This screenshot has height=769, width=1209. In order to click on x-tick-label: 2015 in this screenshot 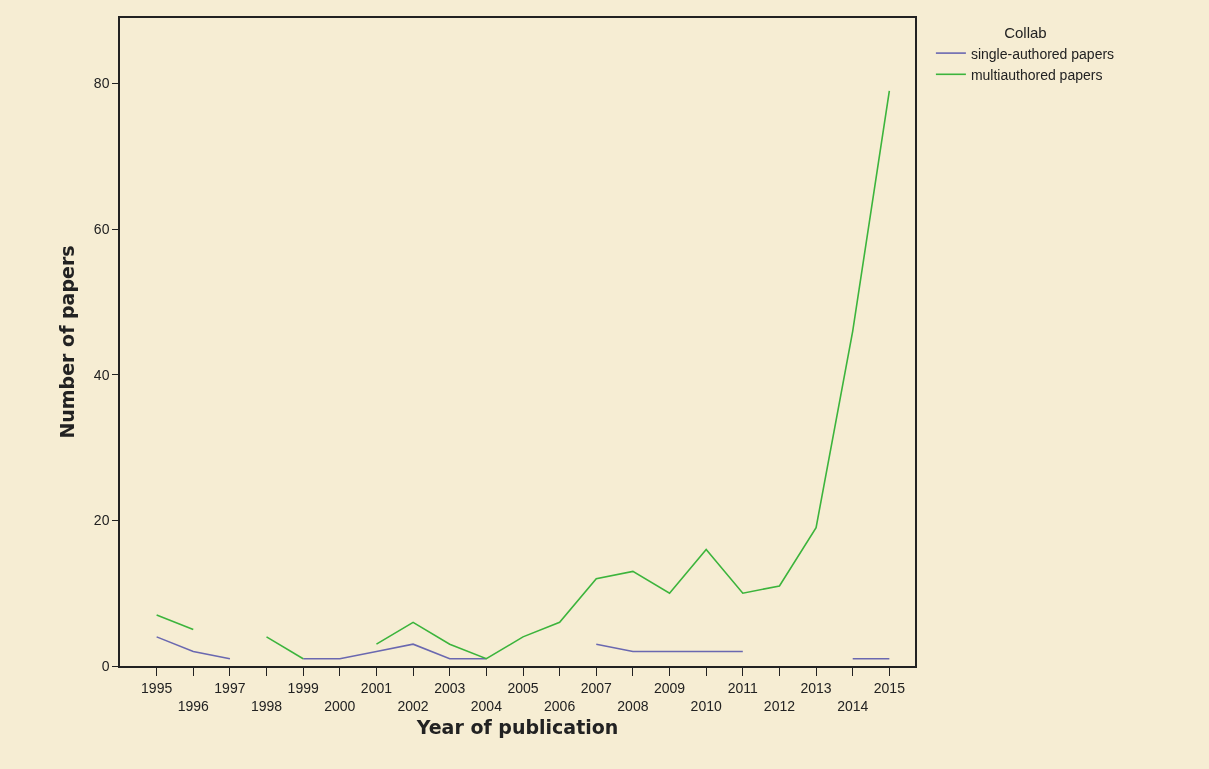, I will do `click(889, 687)`.